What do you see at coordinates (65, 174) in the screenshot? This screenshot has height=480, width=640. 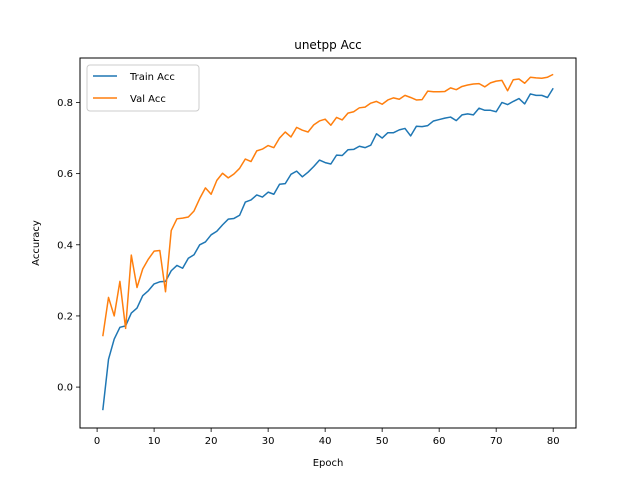 I see `y-tick-label: 0.6` at bounding box center [65, 174].